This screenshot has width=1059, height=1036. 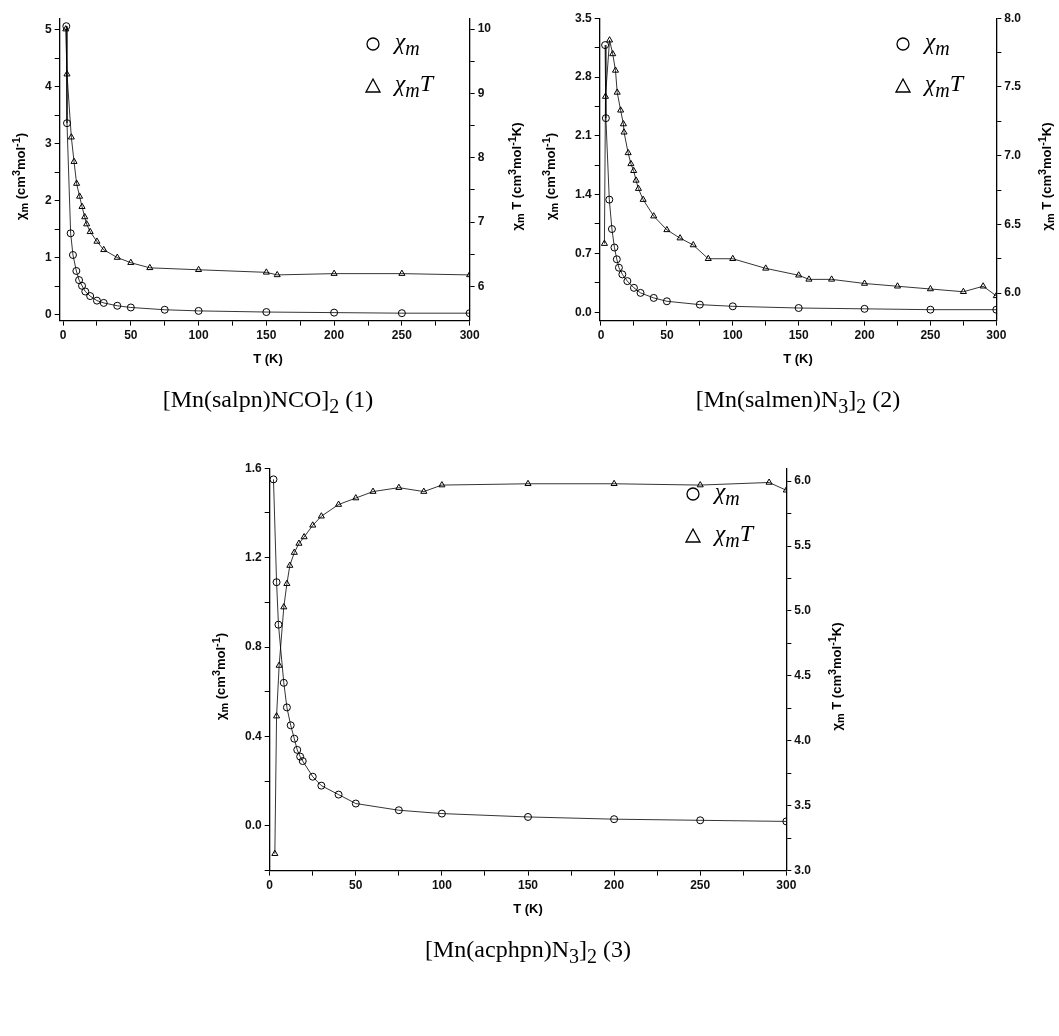 What do you see at coordinates (583, 76) in the screenshot?
I see `y-tick-label: 2.8` at bounding box center [583, 76].